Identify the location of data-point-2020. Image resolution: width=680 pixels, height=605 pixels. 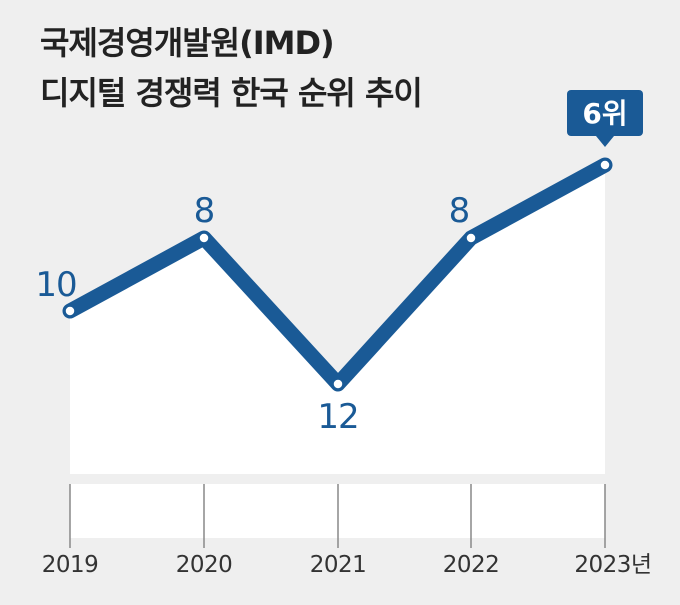
(204, 238).